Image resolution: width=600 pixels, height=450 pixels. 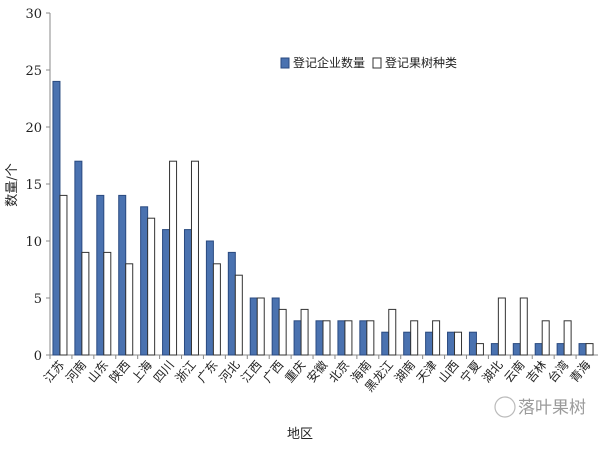 I want to click on x-tick-label: 天津, so click(x=427, y=371).